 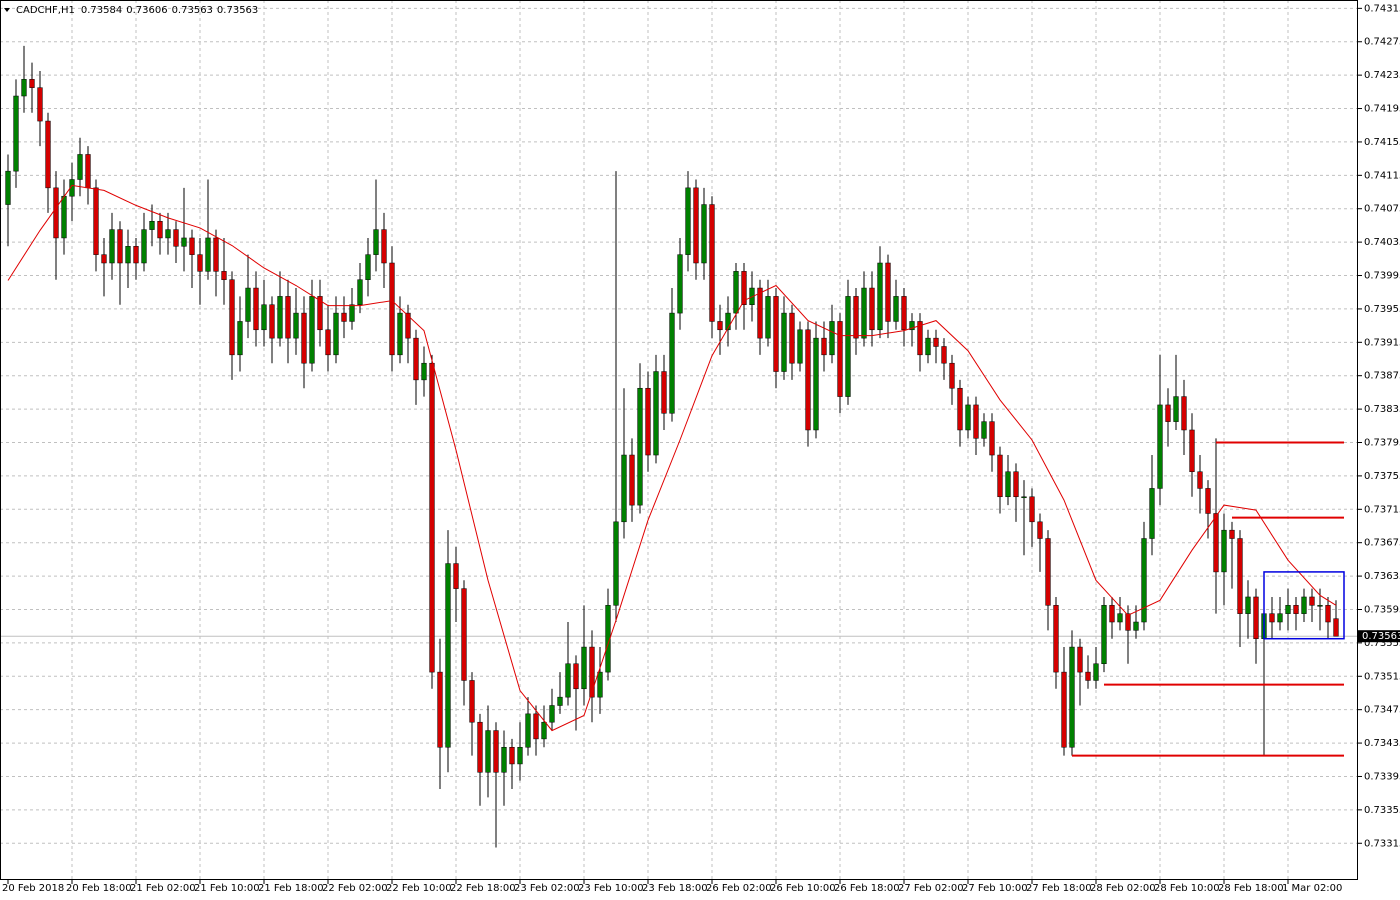 What do you see at coordinates (1382, 42) in the screenshot?
I see `y-tick-label: 0.74275` at bounding box center [1382, 42].